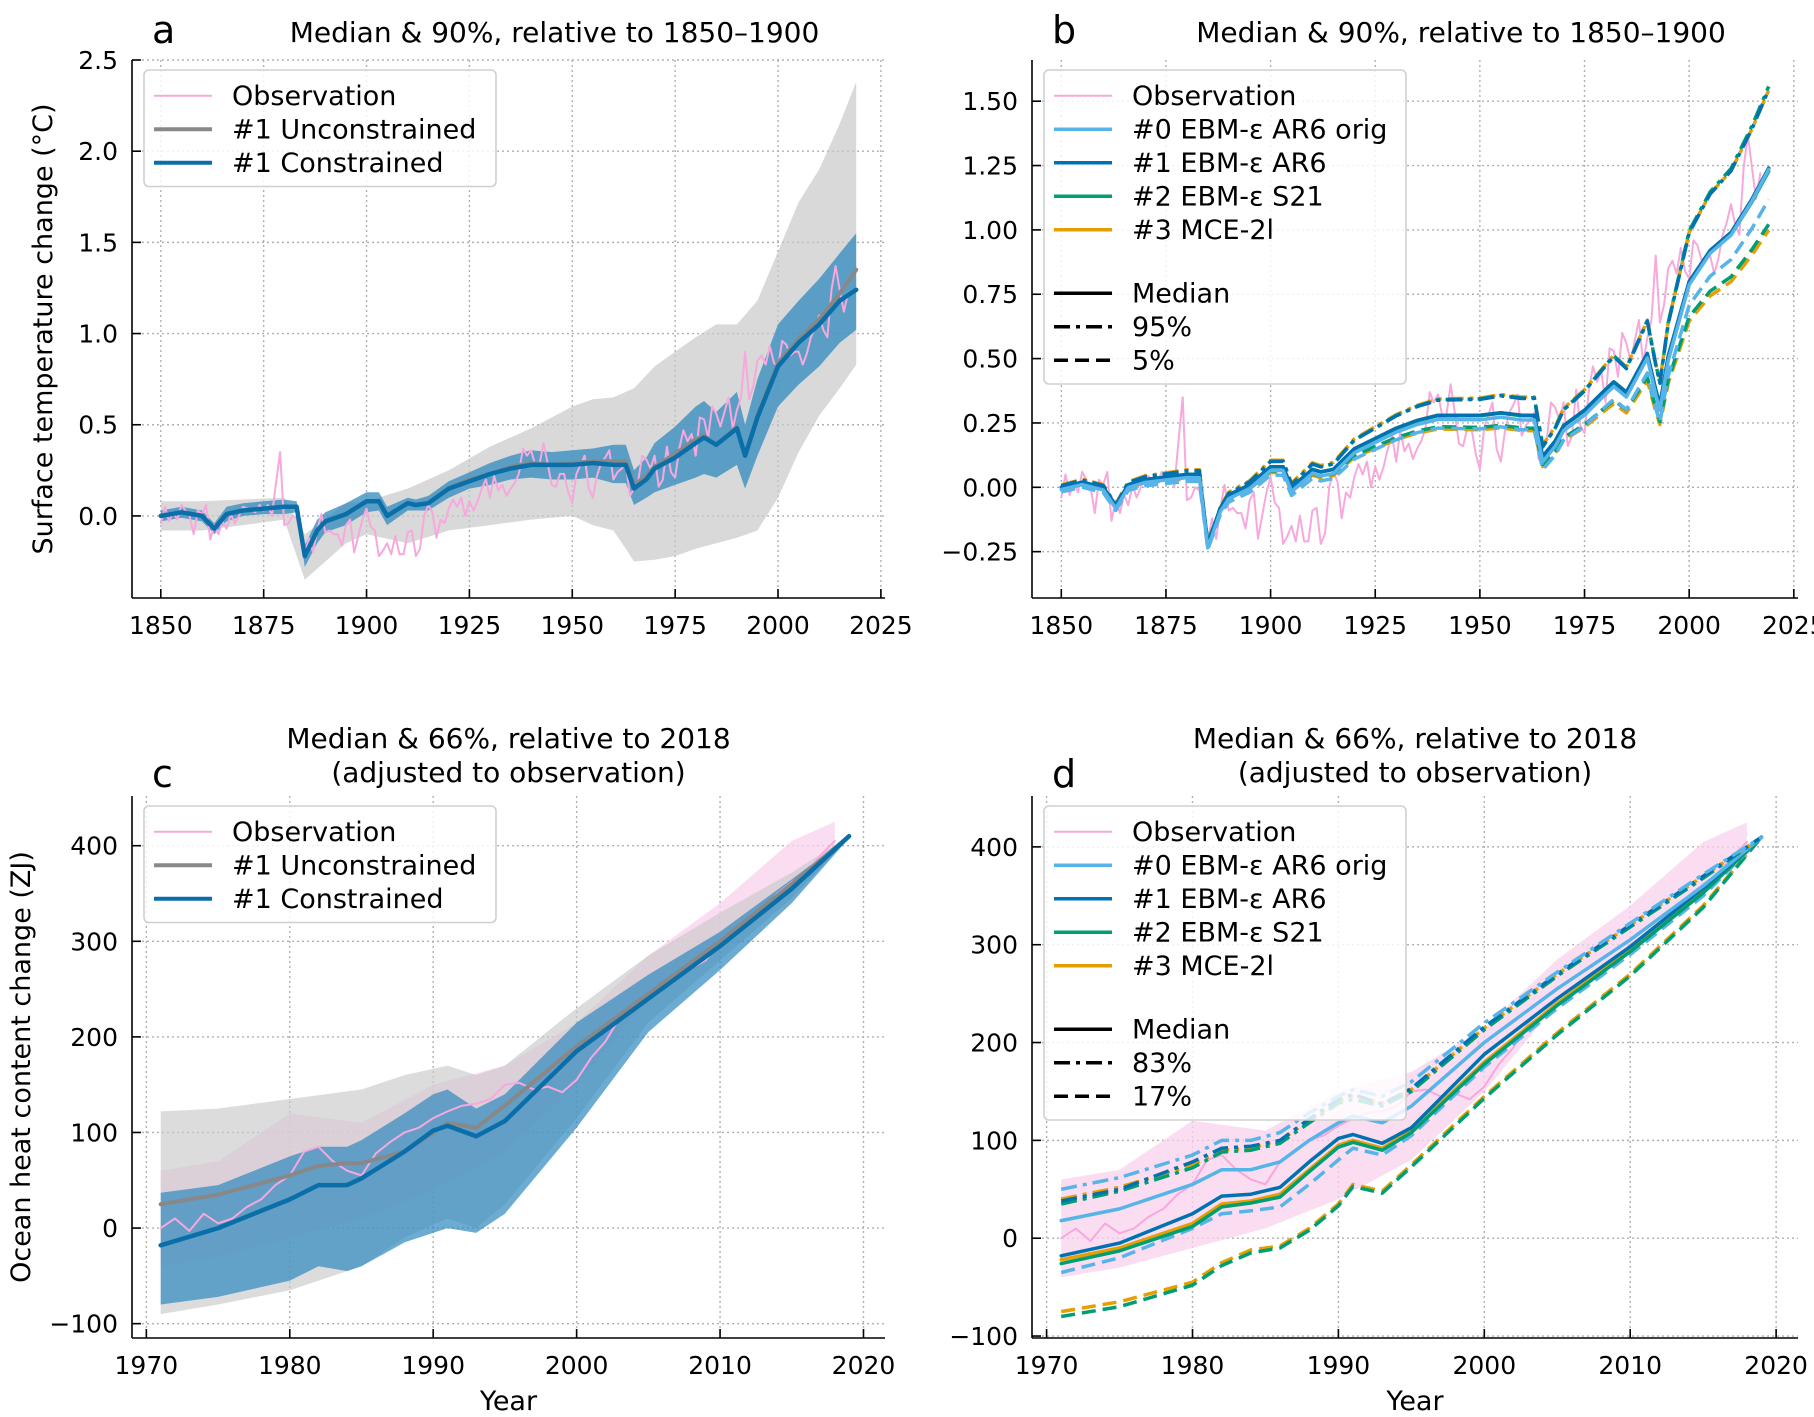 Image resolution: width=1814 pixels, height=1417 pixels. Describe the element at coordinates (1064, 30) in the screenshot. I see `panel-letter: b` at that location.